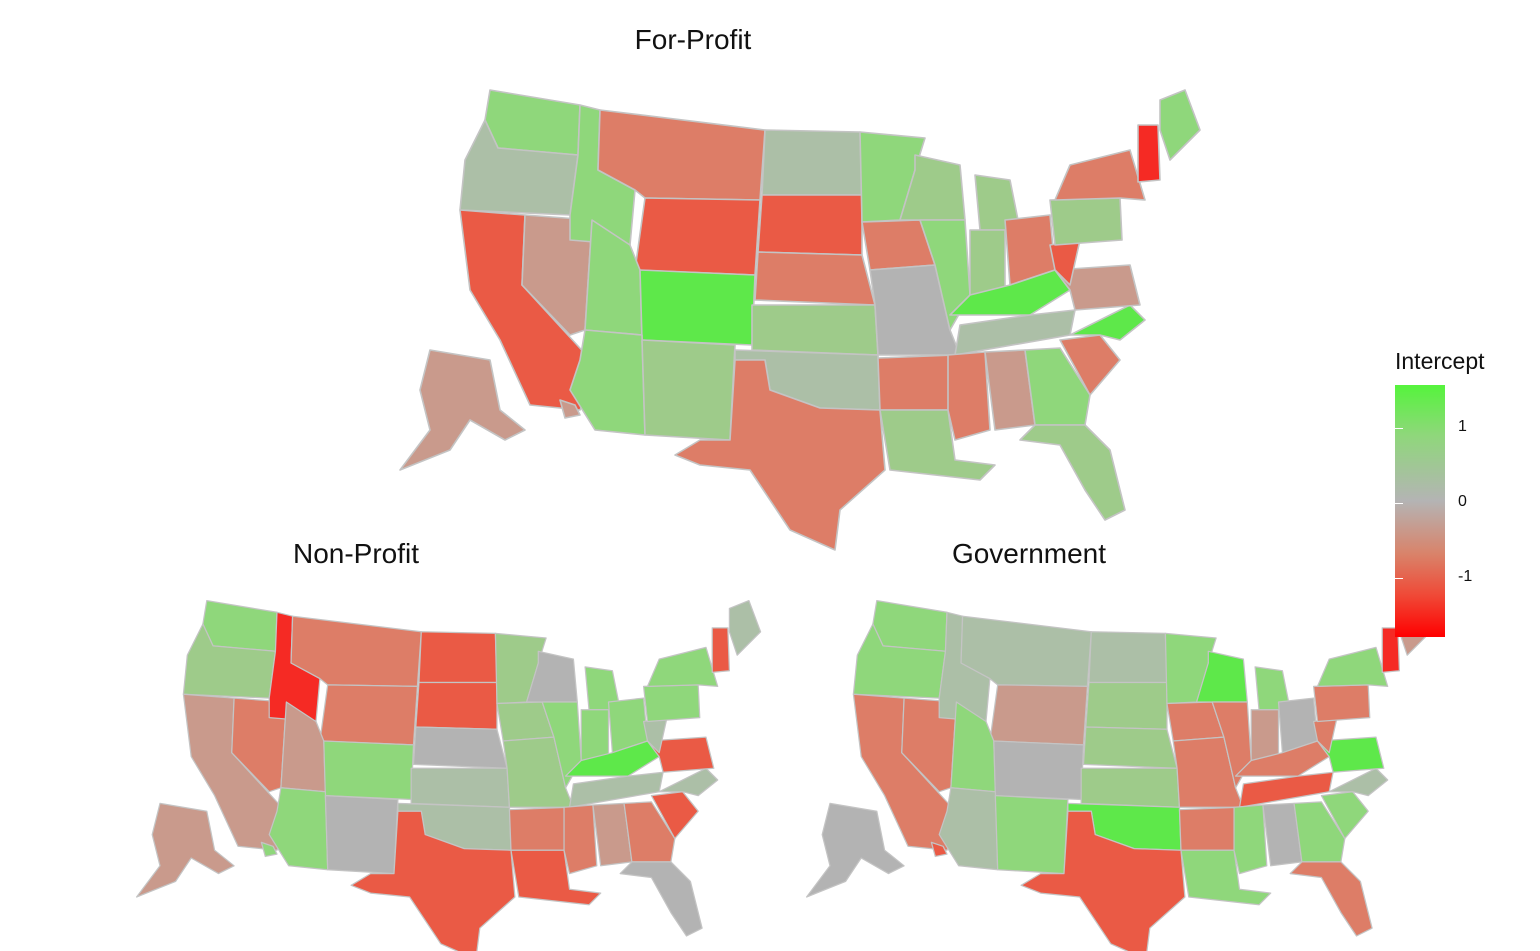 The width and height of the screenshot is (1540, 951). I want to click on legend-colorbar, so click(1420, 511).